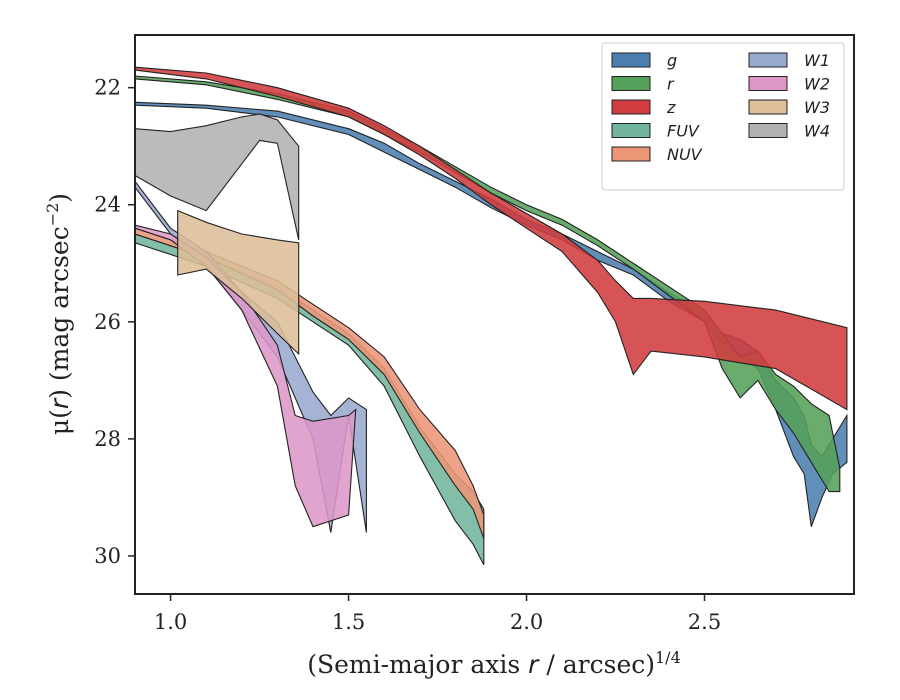  What do you see at coordinates (768, 60) in the screenshot?
I see `legend-swatch-w1` at bounding box center [768, 60].